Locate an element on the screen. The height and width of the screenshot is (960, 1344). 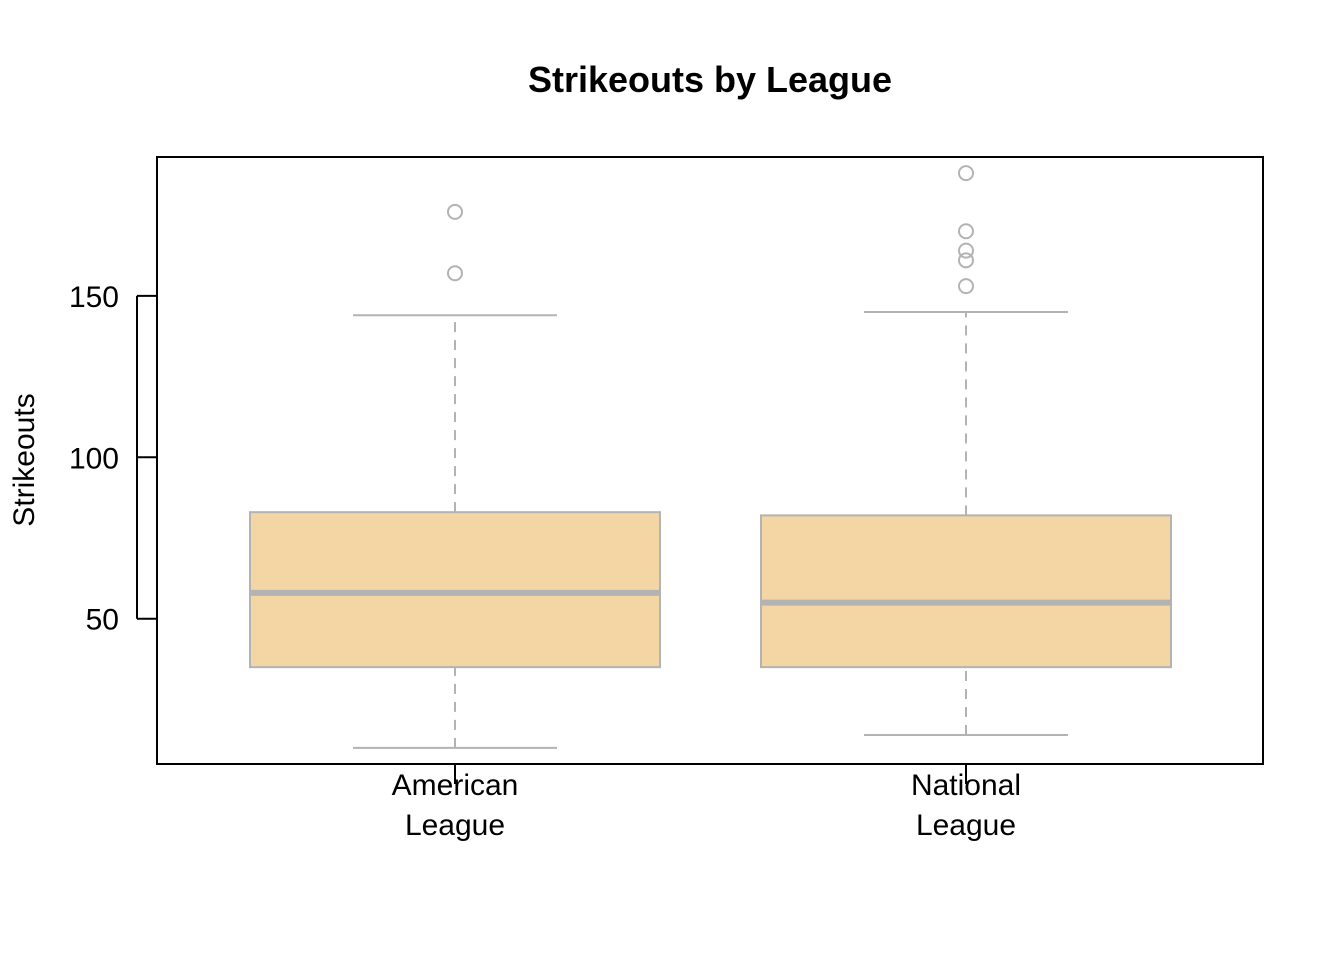
y-tick-label: 150 is located at coordinates (94, 297).